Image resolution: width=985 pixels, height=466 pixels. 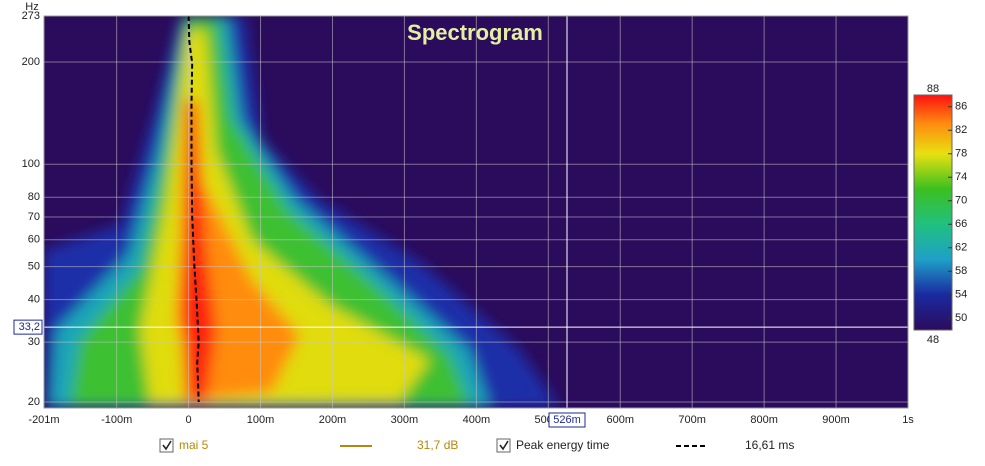 I want to click on y-tick-label: 100, so click(x=31, y=164).